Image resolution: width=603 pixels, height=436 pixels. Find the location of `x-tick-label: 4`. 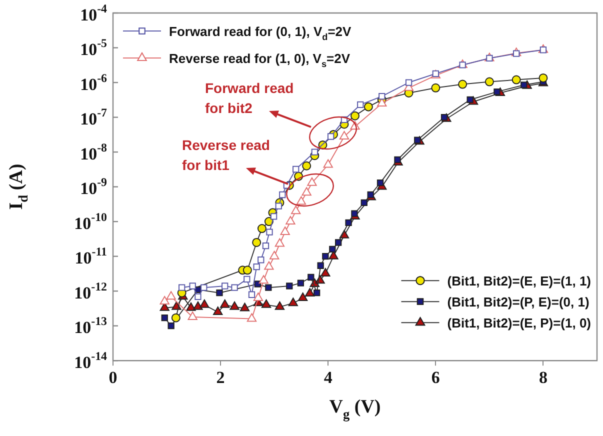

x-tick-label: 4 is located at coordinates (328, 378).